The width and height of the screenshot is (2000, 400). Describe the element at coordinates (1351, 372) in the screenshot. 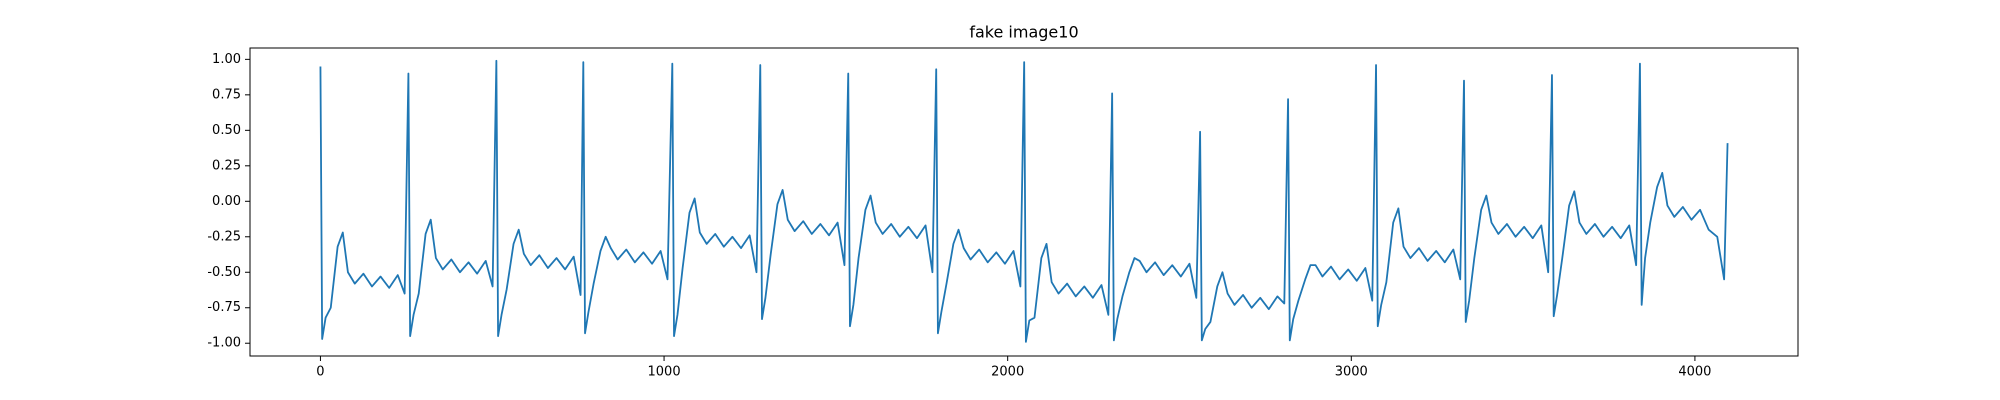

I see `x-tick-label: 3000` at that location.